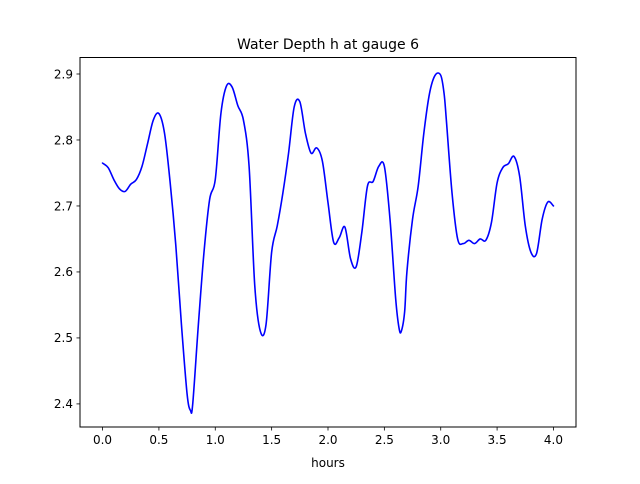  I want to click on y-axis-ticks: 2.4 2.5 2.6 2.7 2.8 2.9, so click(67, 239).